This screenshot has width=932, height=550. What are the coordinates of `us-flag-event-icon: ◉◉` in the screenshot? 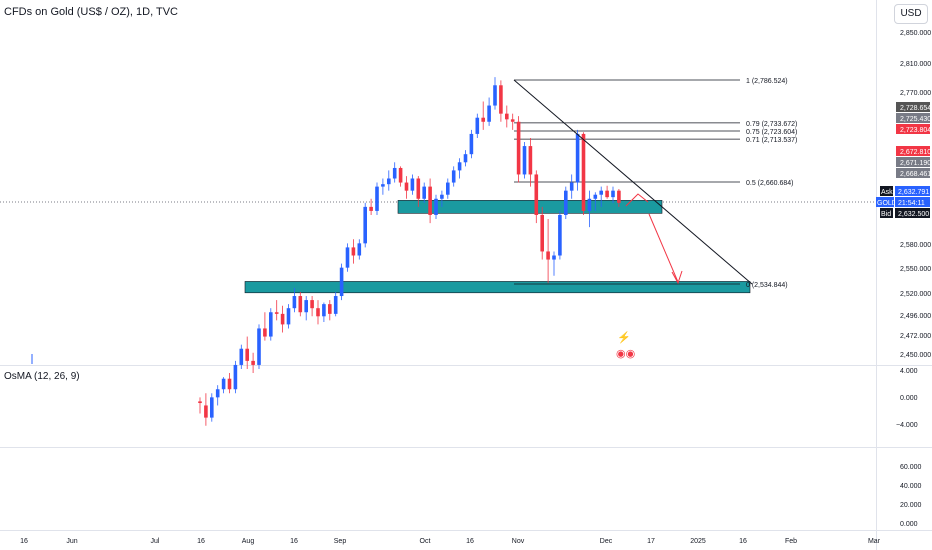 It's located at (626, 354).